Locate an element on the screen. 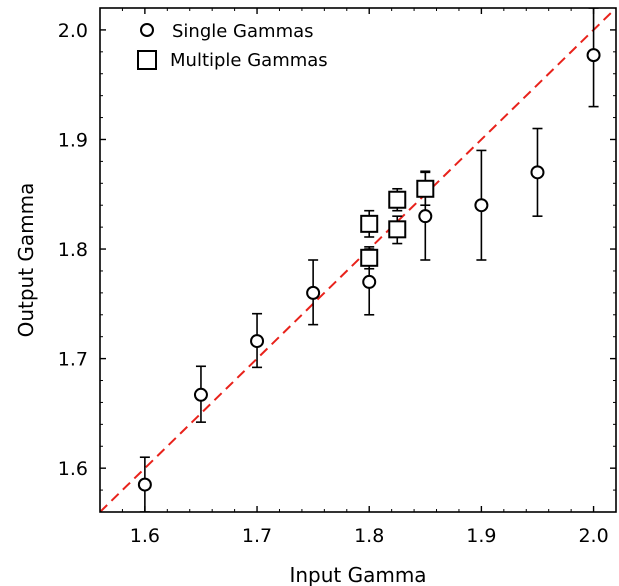 Image resolution: width=619 pixels, height=586 pixels. x-tick-label: 1.7 is located at coordinates (257, 536).